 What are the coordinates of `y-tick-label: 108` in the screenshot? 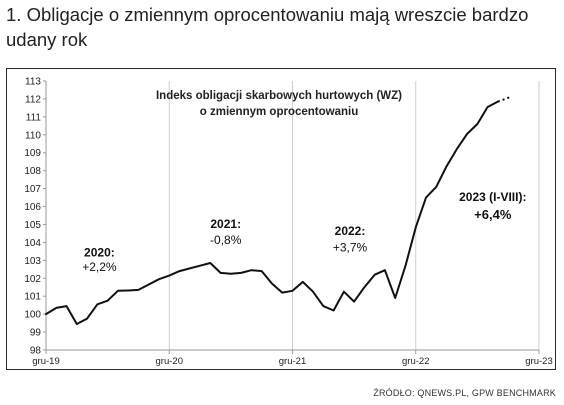 It's located at (32, 171).